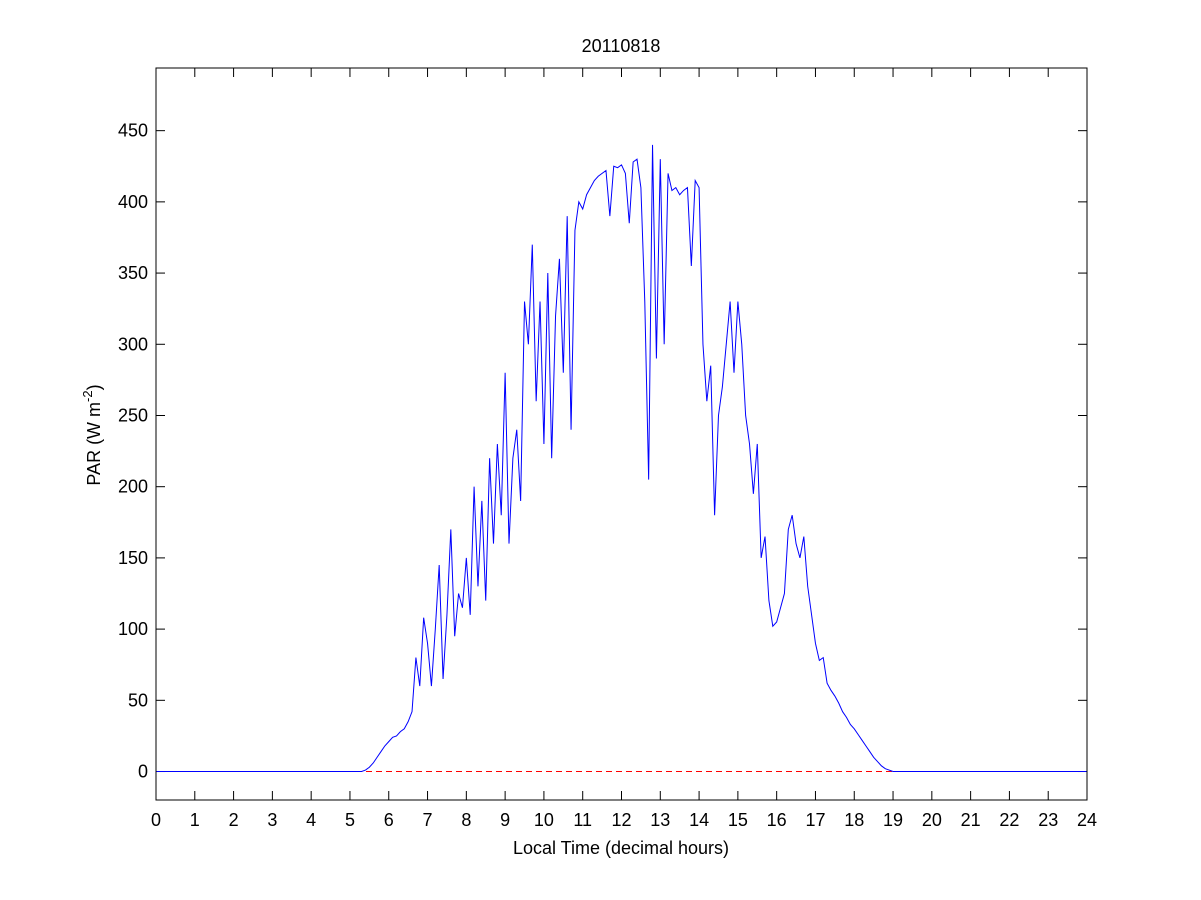 The image size is (1201, 900). I want to click on x-tick-label: 7, so click(428, 820).